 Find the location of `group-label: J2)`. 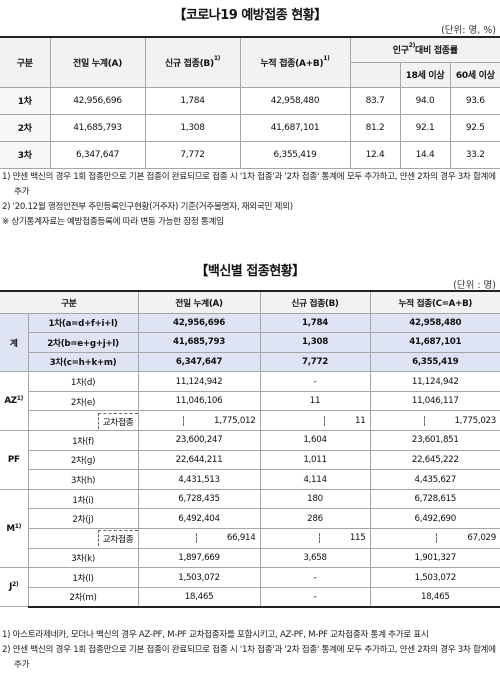

group-label: J2) is located at coordinates (14, 587).